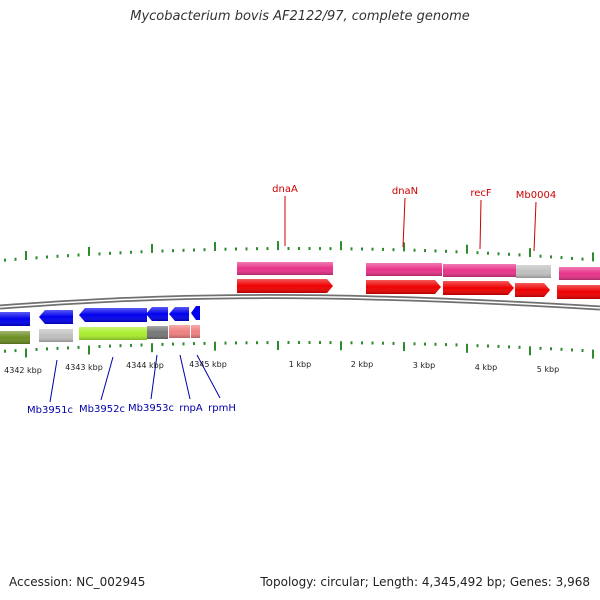 This screenshot has height=600, width=600. I want to click on scale-label-4343kbp: 4343 kbp, so click(84, 367).